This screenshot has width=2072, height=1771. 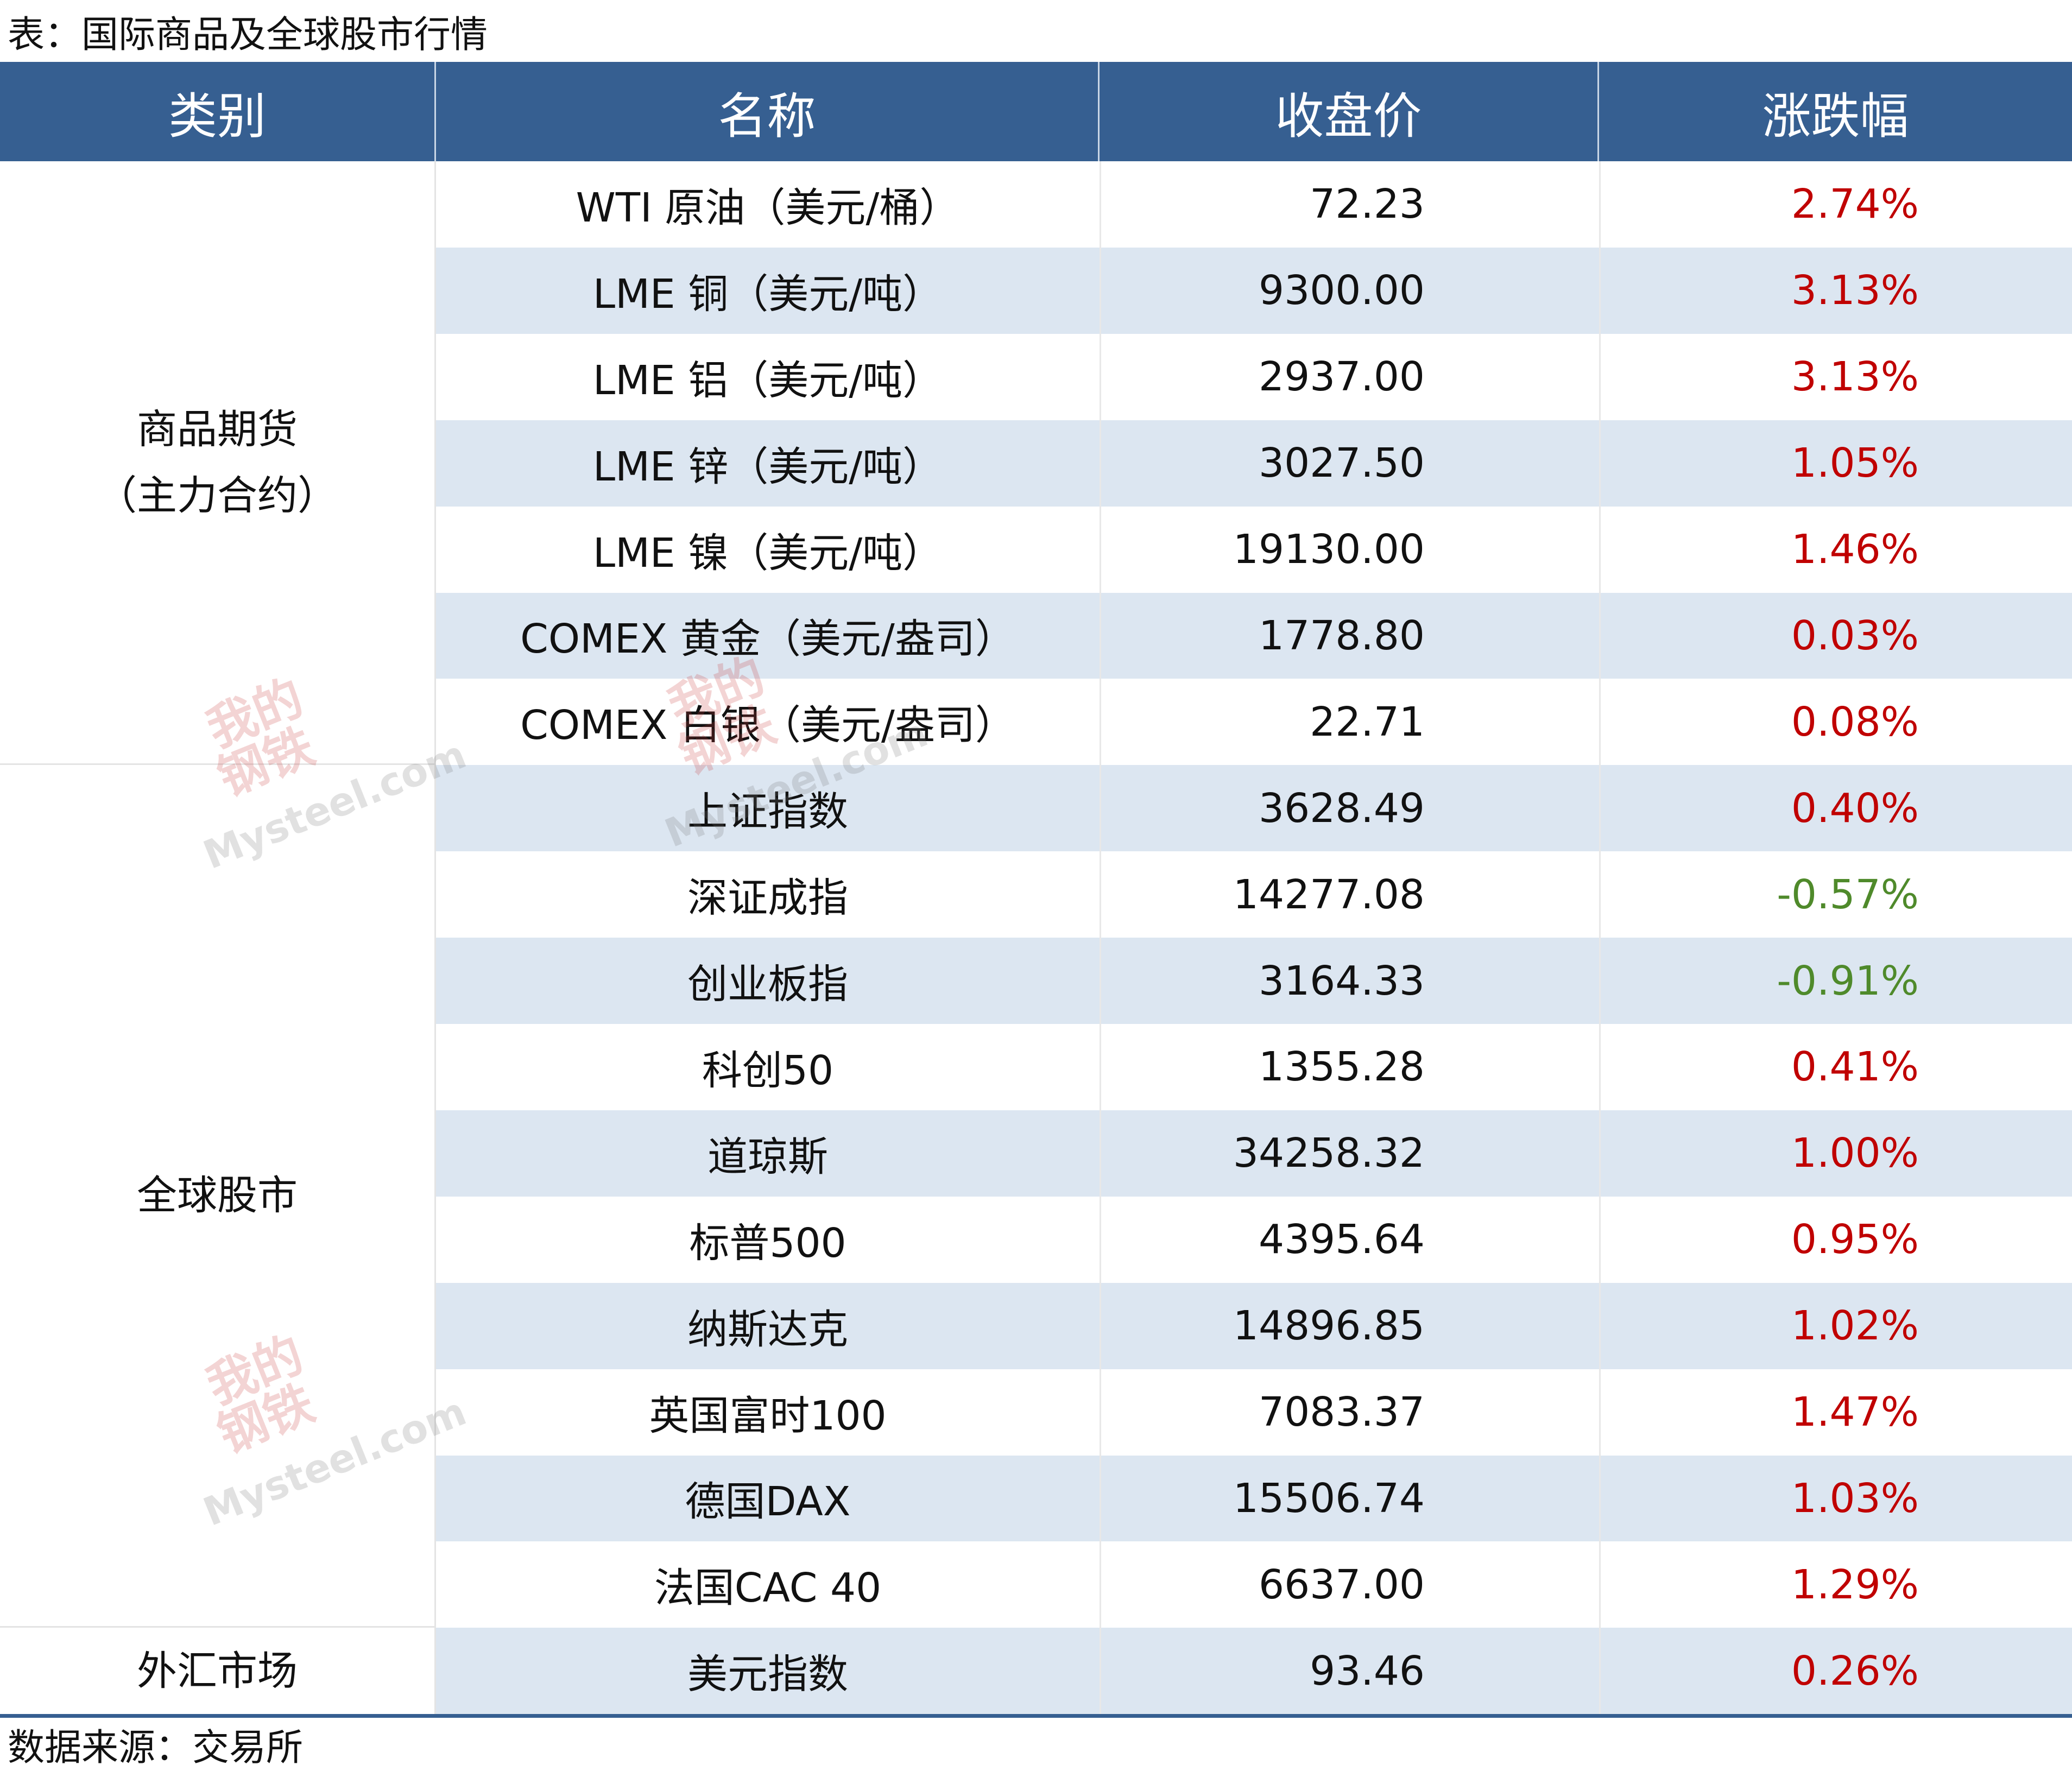 What do you see at coordinates (1342, 1584) in the screenshot?
I see `close-cell: 6637.00` at bounding box center [1342, 1584].